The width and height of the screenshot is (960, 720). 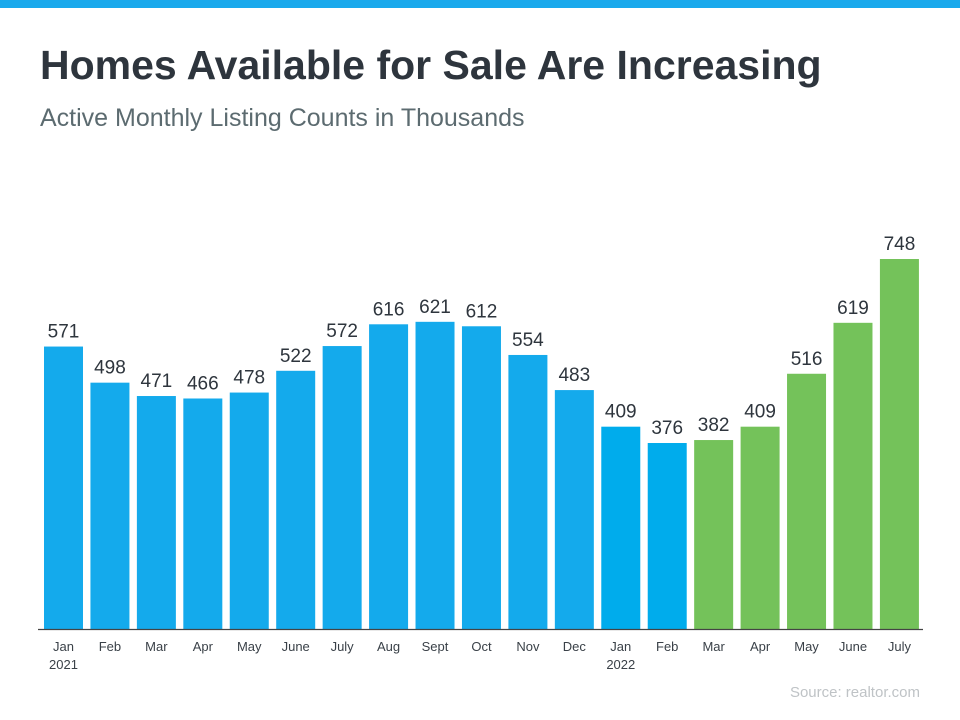 What do you see at coordinates (157, 381) in the screenshot?
I see `data-label: 471` at bounding box center [157, 381].